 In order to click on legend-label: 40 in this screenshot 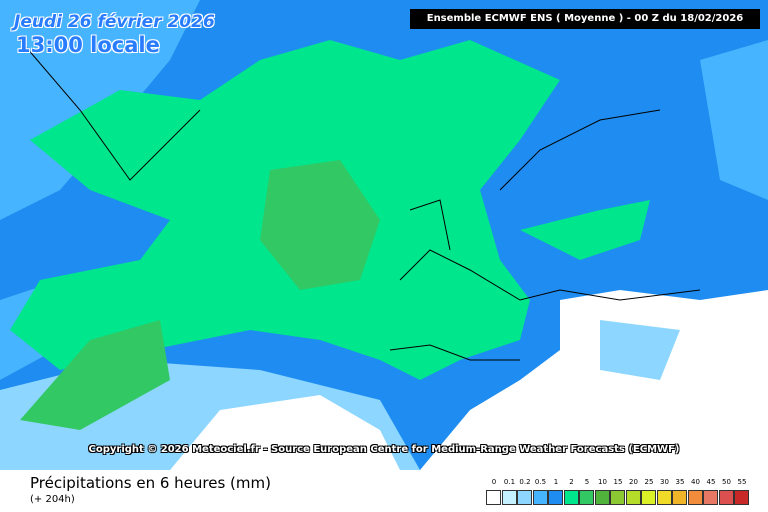, I will do `click(695, 482)`.